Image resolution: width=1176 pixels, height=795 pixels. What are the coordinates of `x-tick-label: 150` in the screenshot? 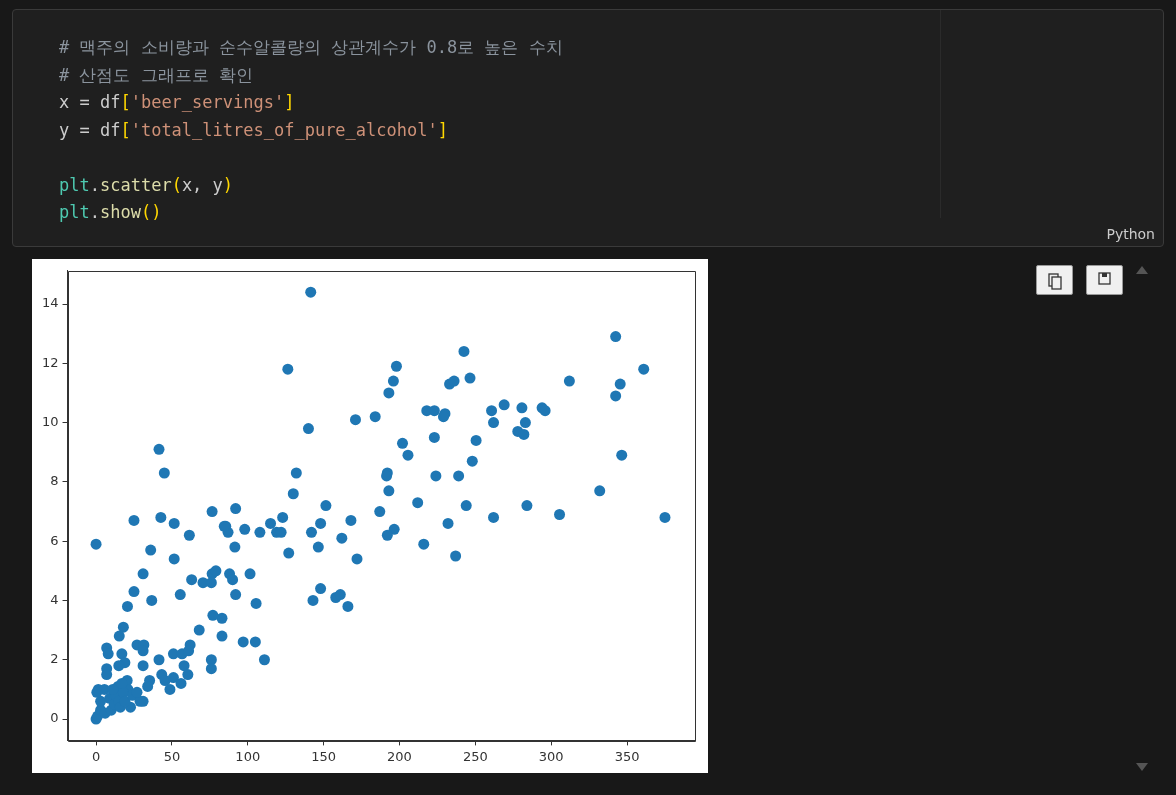 It's located at (324, 756).